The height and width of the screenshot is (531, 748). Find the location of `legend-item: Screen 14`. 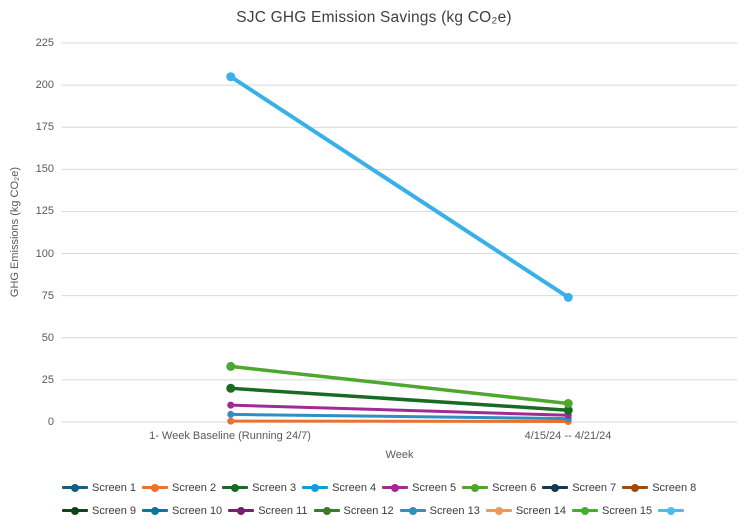

legend-item: Screen 14 is located at coordinates (525, 510).